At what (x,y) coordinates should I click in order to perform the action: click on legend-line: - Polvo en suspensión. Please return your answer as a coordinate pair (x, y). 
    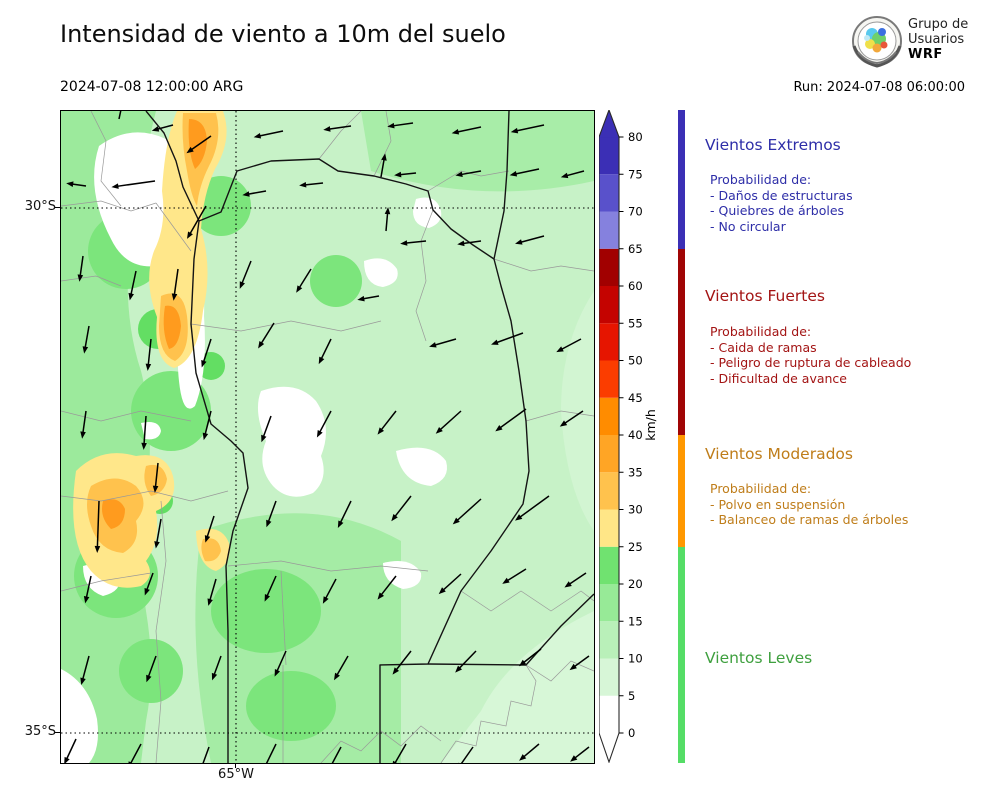
    Looking at the image, I should click on (778, 504).